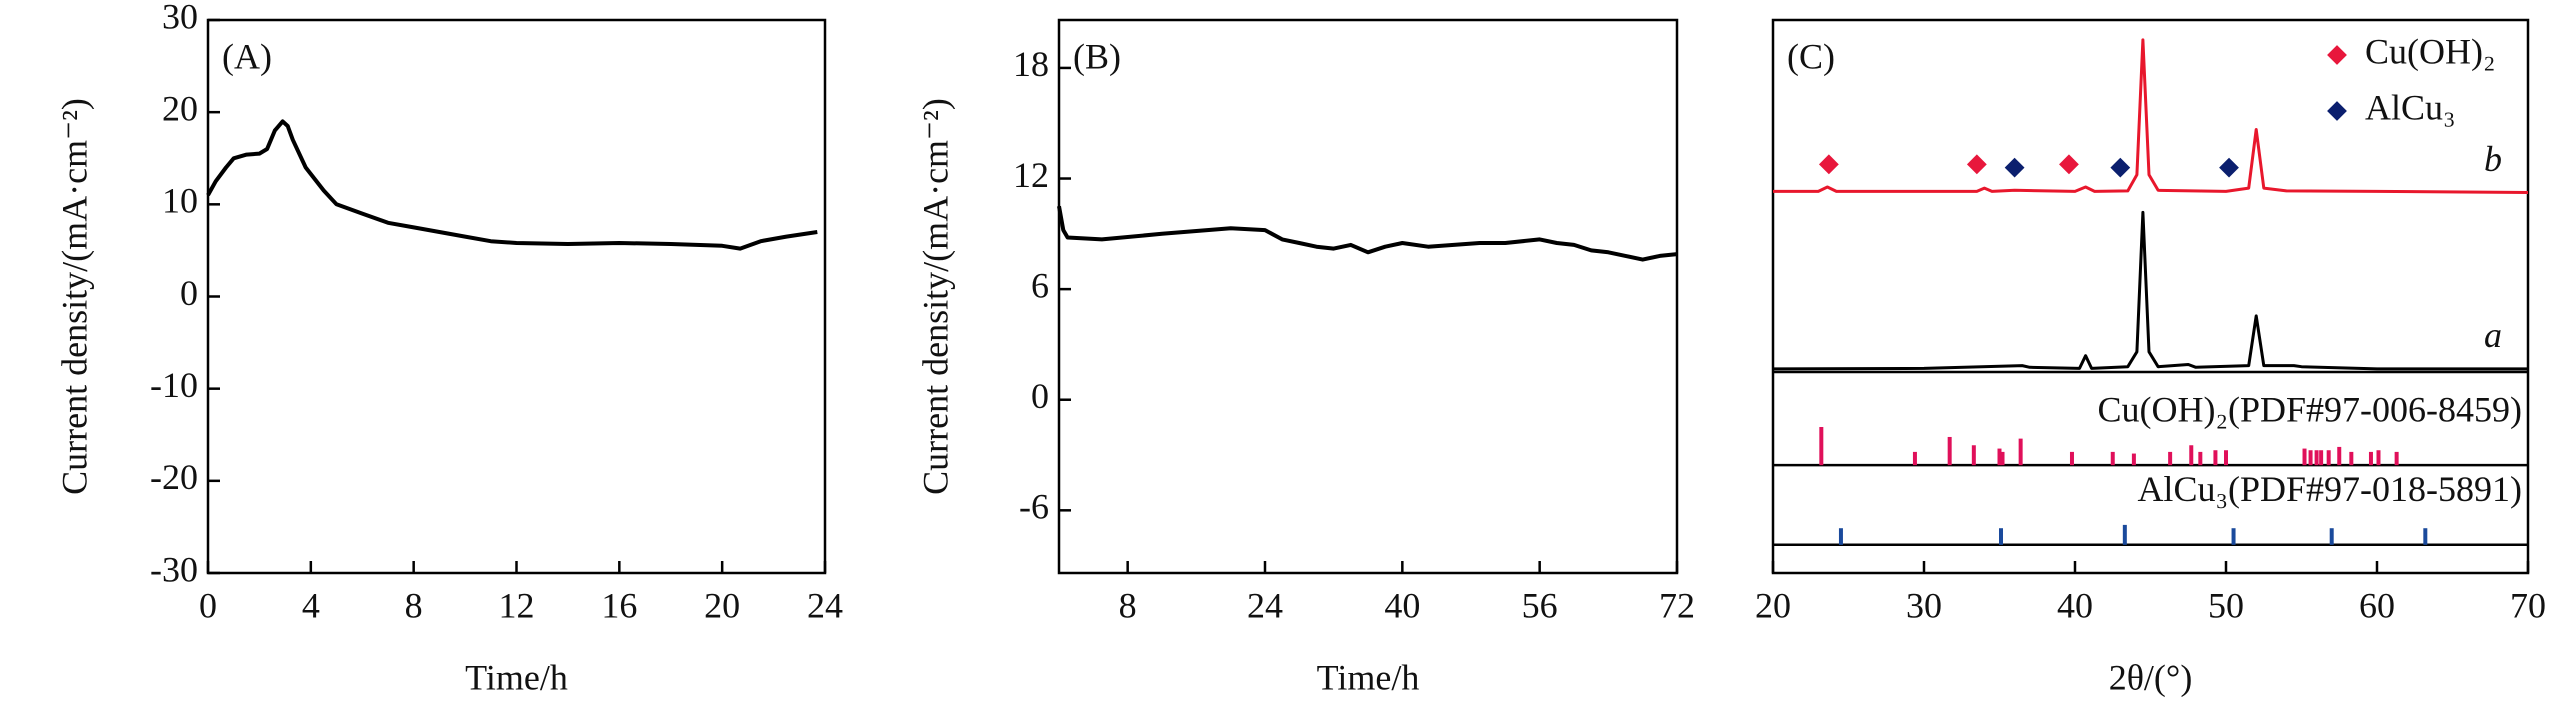 This screenshot has width=2567, height=709. What do you see at coordinates (174, 385) in the screenshot?
I see `y-tick-label: -10` at bounding box center [174, 385].